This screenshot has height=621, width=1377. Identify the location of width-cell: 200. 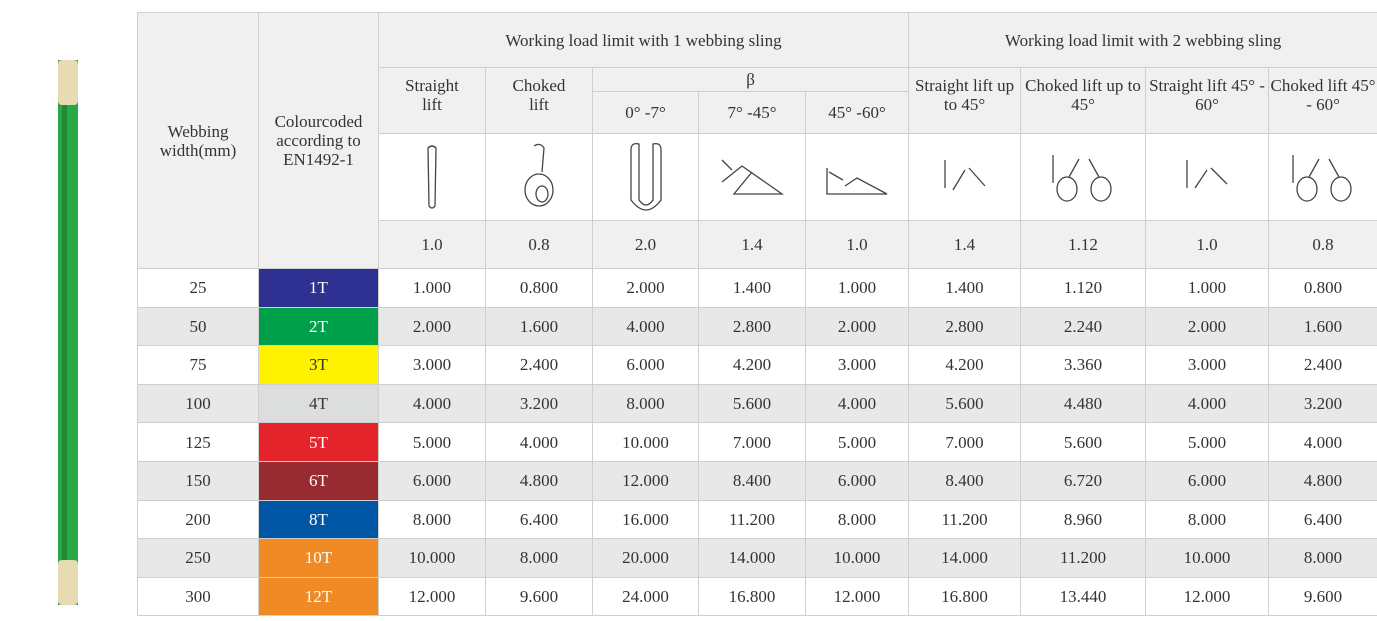
(198, 519).